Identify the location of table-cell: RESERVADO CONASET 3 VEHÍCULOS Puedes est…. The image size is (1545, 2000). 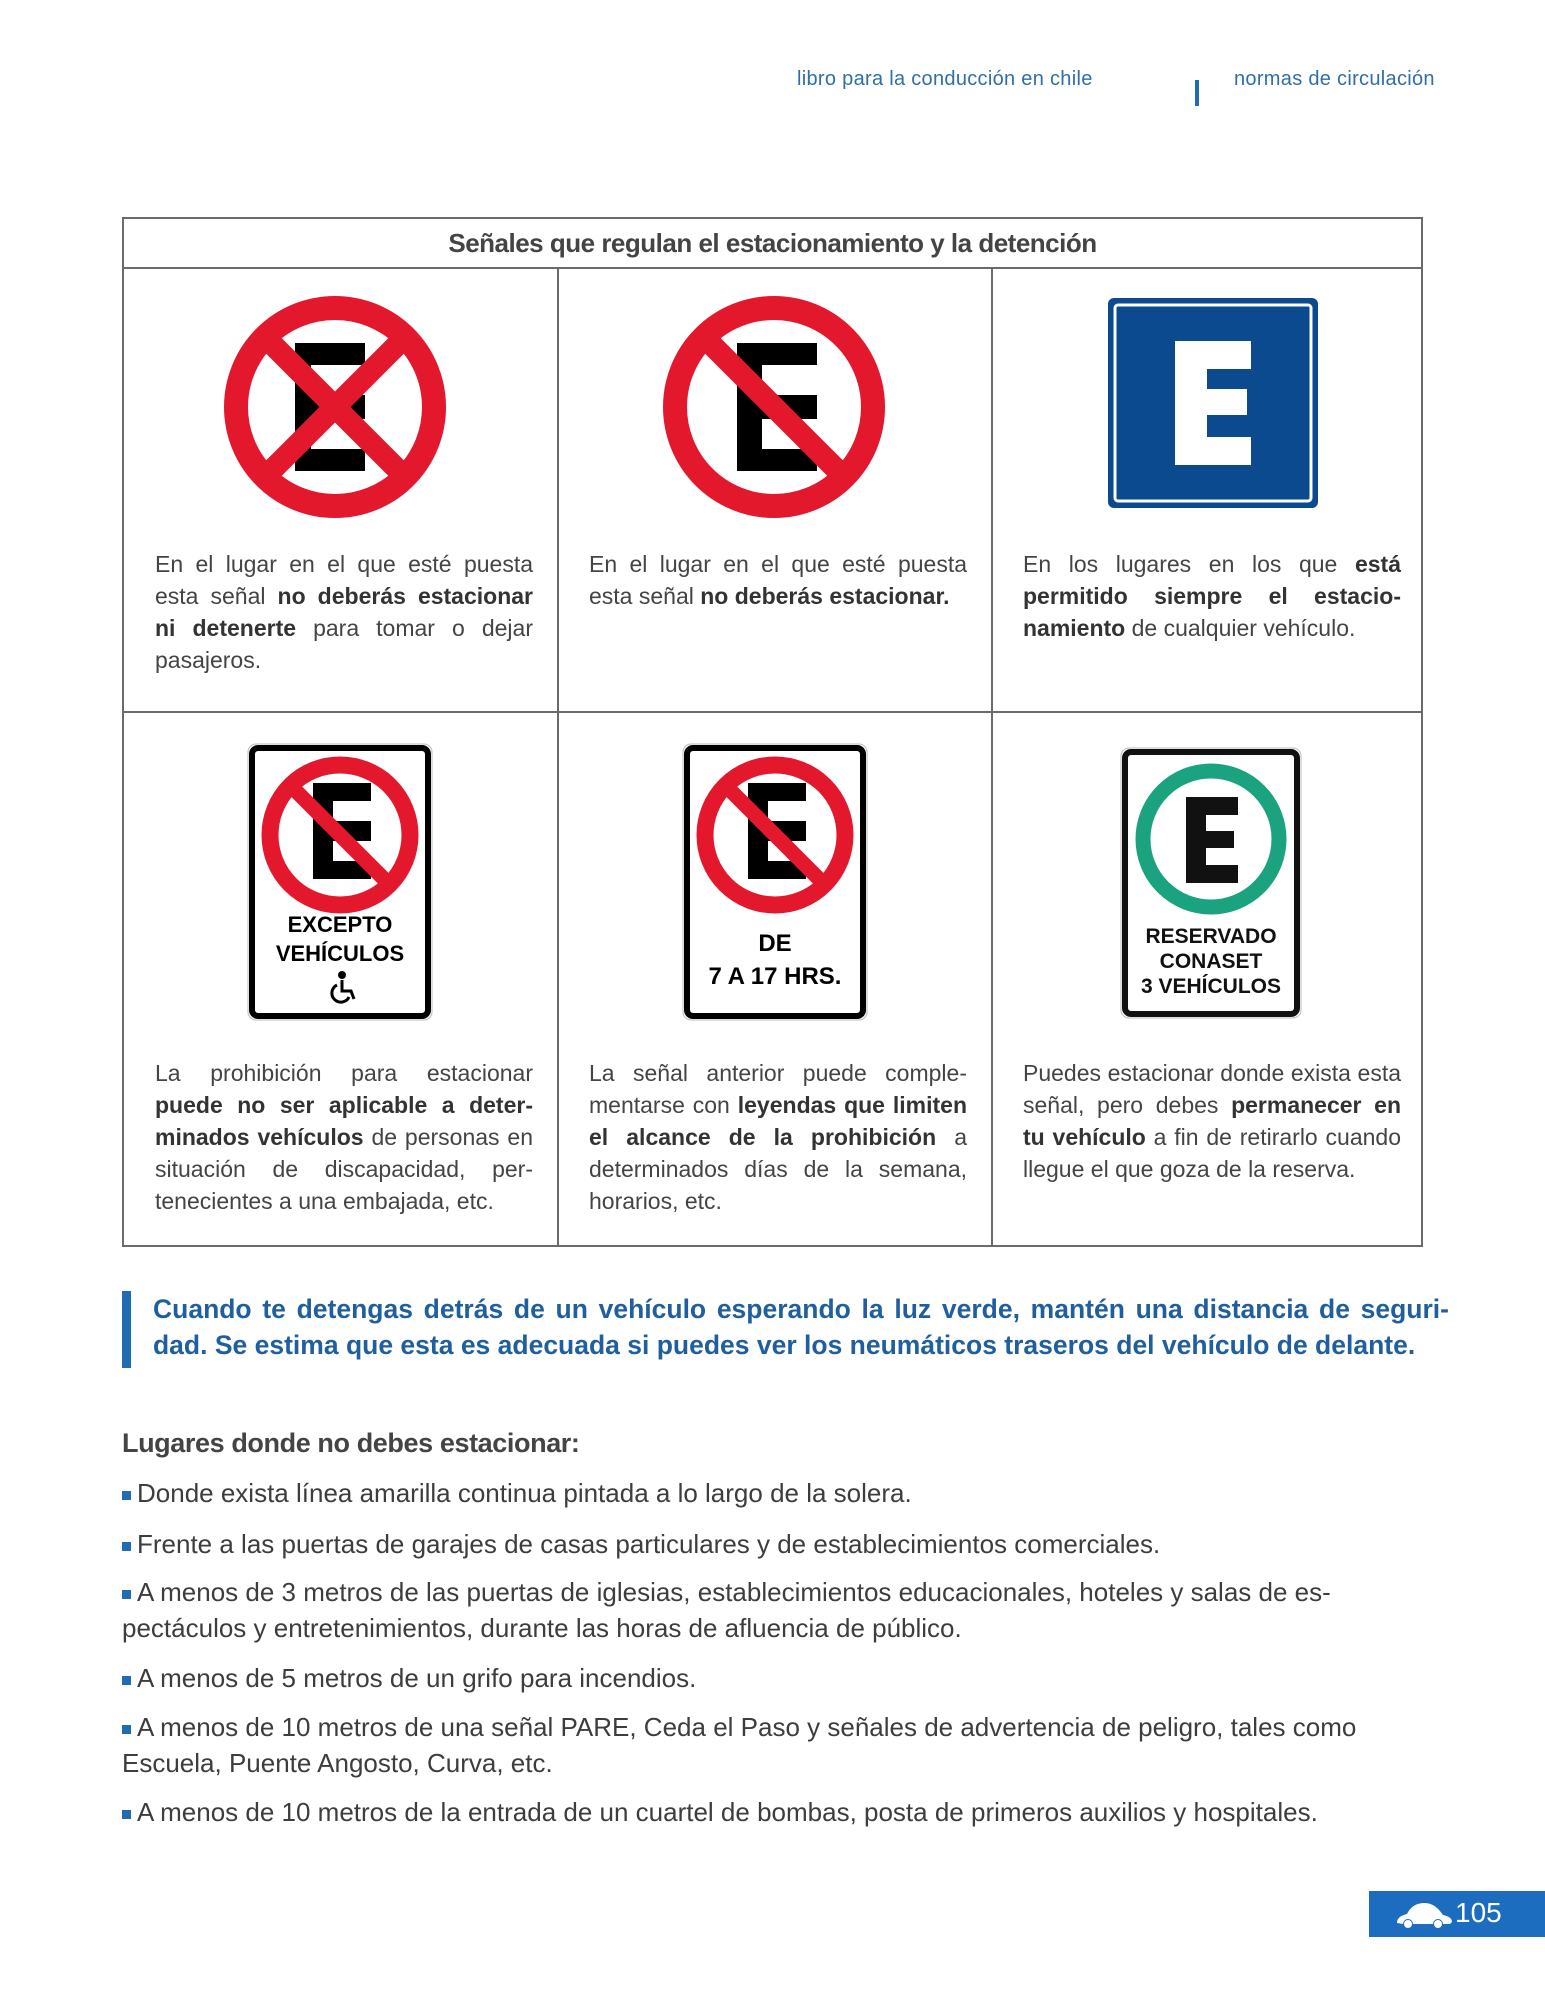
(1208, 980).